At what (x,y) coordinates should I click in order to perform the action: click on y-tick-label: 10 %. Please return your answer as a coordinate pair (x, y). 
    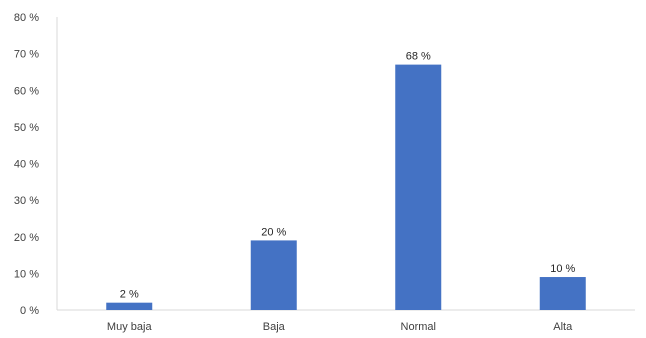
    Looking at the image, I should click on (26, 274).